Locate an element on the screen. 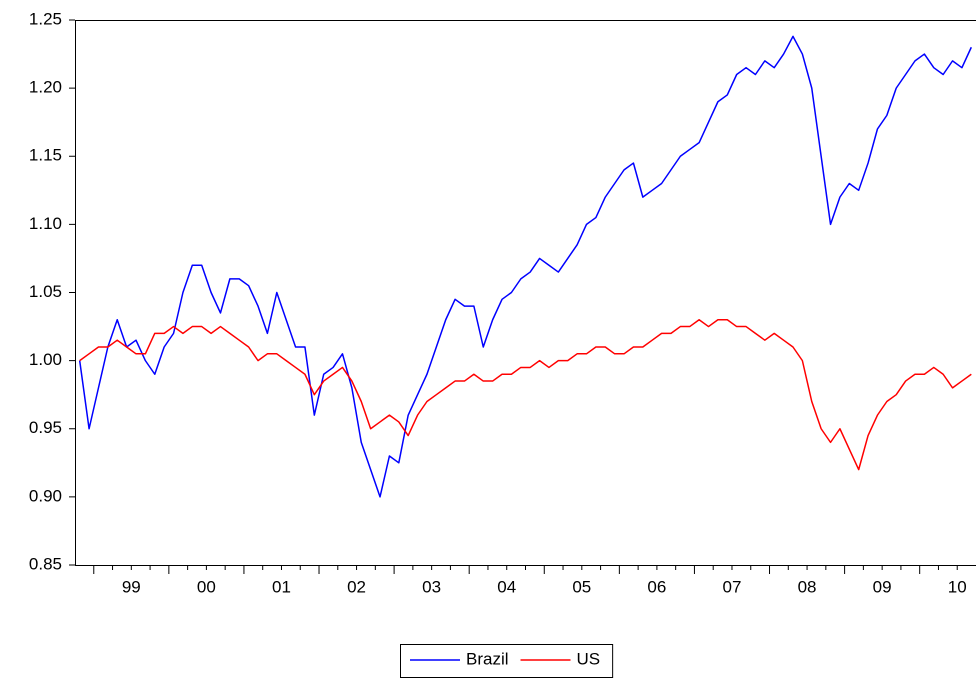 The height and width of the screenshot is (680, 976). x-tick-label: 09 is located at coordinates (882, 586).